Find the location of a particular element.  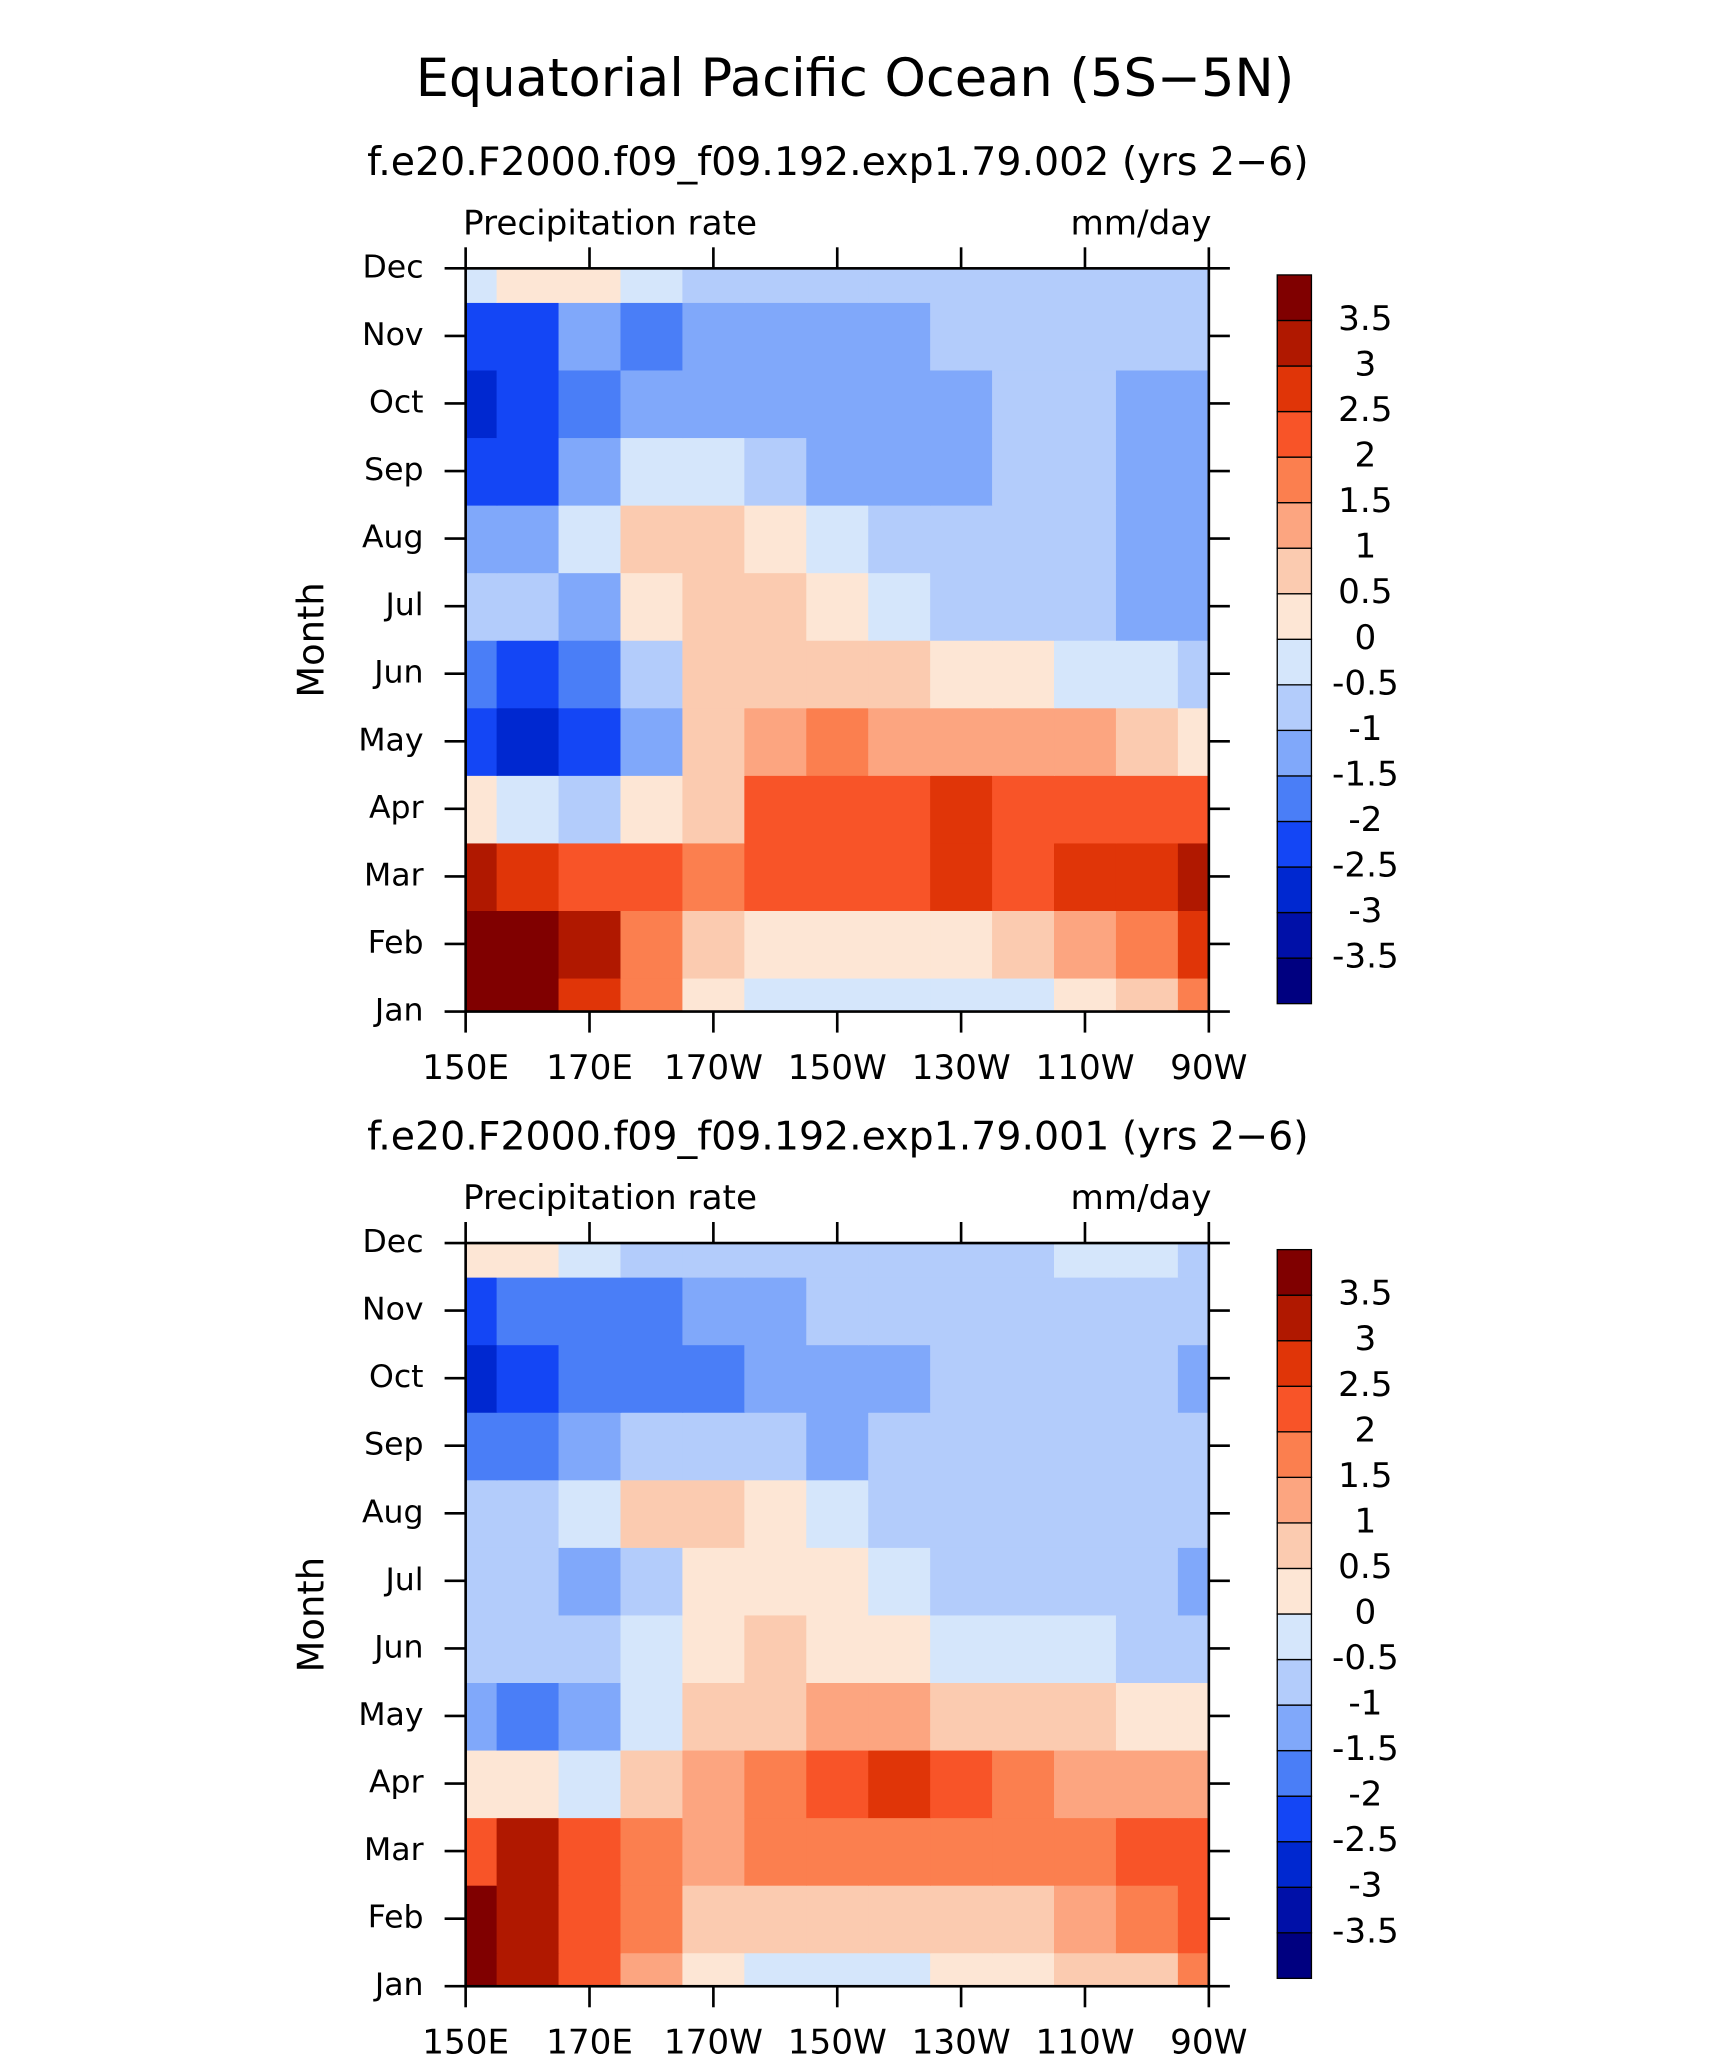

y-tick-label: May is located at coordinates (390, 740).